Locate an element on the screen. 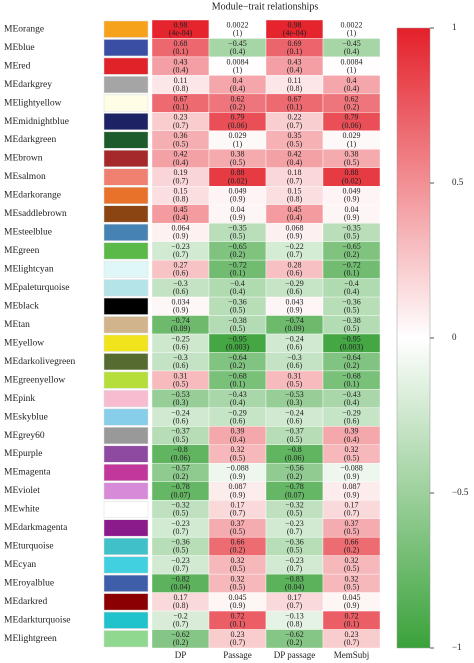 This screenshot has height=663, width=474. cell-value: 0.39 is located at coordinates (352, 431).